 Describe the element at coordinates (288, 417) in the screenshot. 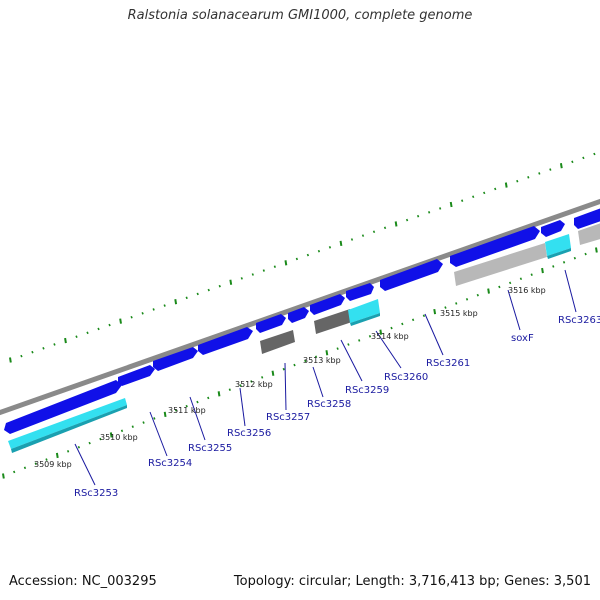

I see `gene-label: RSc3257` at that location.